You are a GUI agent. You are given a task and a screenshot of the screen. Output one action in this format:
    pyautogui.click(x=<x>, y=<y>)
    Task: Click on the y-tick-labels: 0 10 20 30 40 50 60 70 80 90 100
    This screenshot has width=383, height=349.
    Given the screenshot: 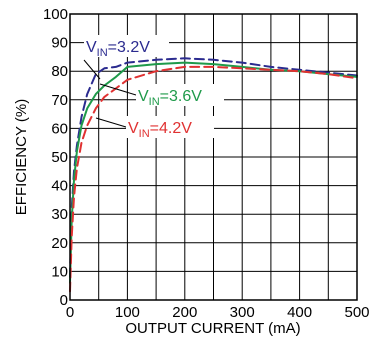 What is the action you would take?
    pyautogui.click(x=55, y=157)
    